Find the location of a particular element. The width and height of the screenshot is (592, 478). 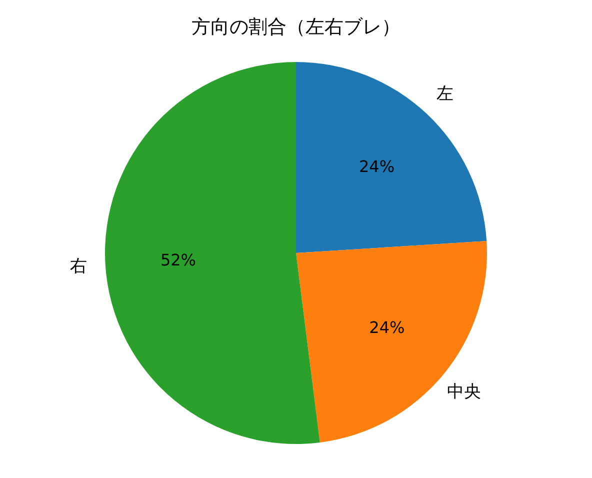

slice-label: 中央 is located at coordinates (463, 392).